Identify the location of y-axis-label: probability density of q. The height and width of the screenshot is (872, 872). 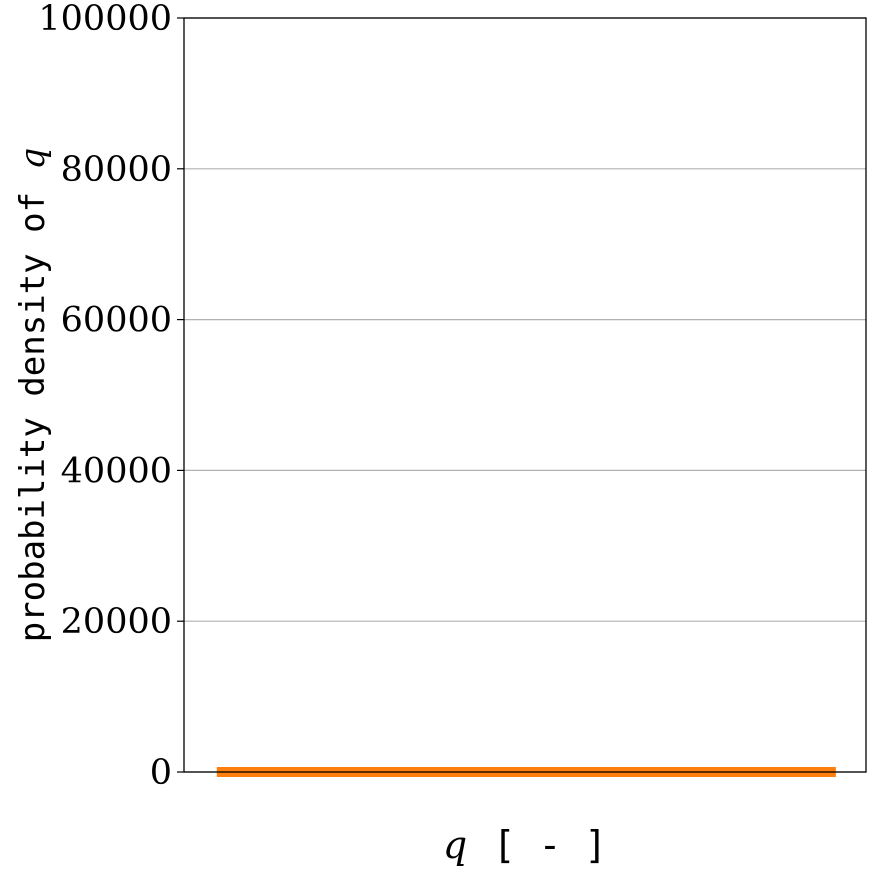
(33, 395).